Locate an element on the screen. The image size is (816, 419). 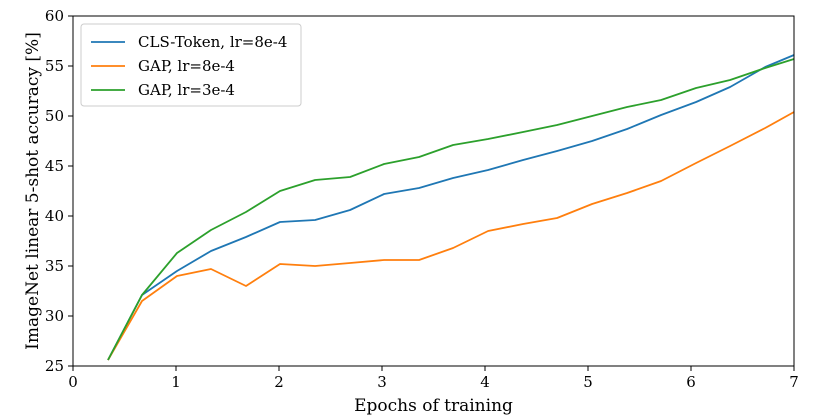
y-tick-label: 30 is located at coordinates (54, 316).